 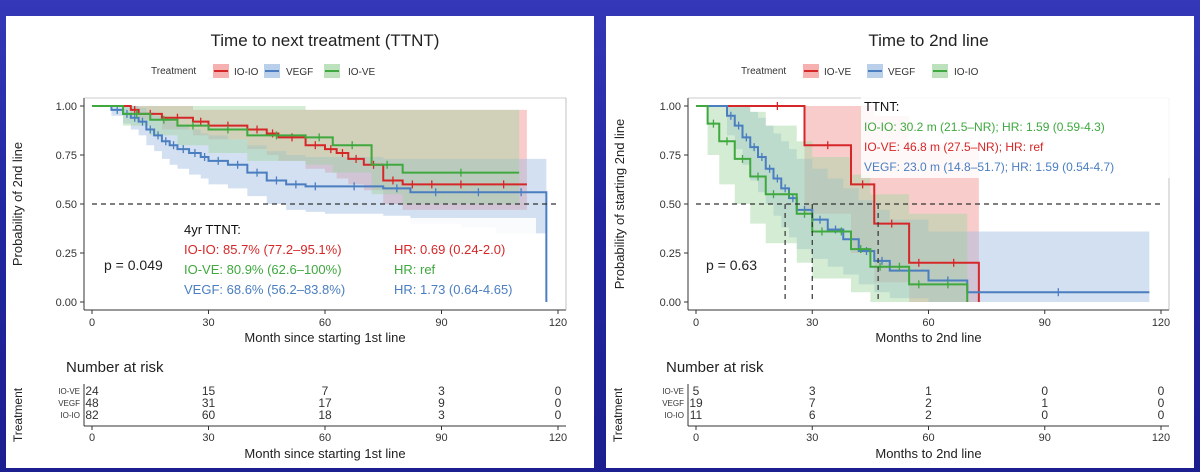 What do you see at coordinates (264, 289) in the screenshot?
I see `annotation-vegf: VEGF: 68.6% (56.2–83.8%)` at bounding box center [264, 289].